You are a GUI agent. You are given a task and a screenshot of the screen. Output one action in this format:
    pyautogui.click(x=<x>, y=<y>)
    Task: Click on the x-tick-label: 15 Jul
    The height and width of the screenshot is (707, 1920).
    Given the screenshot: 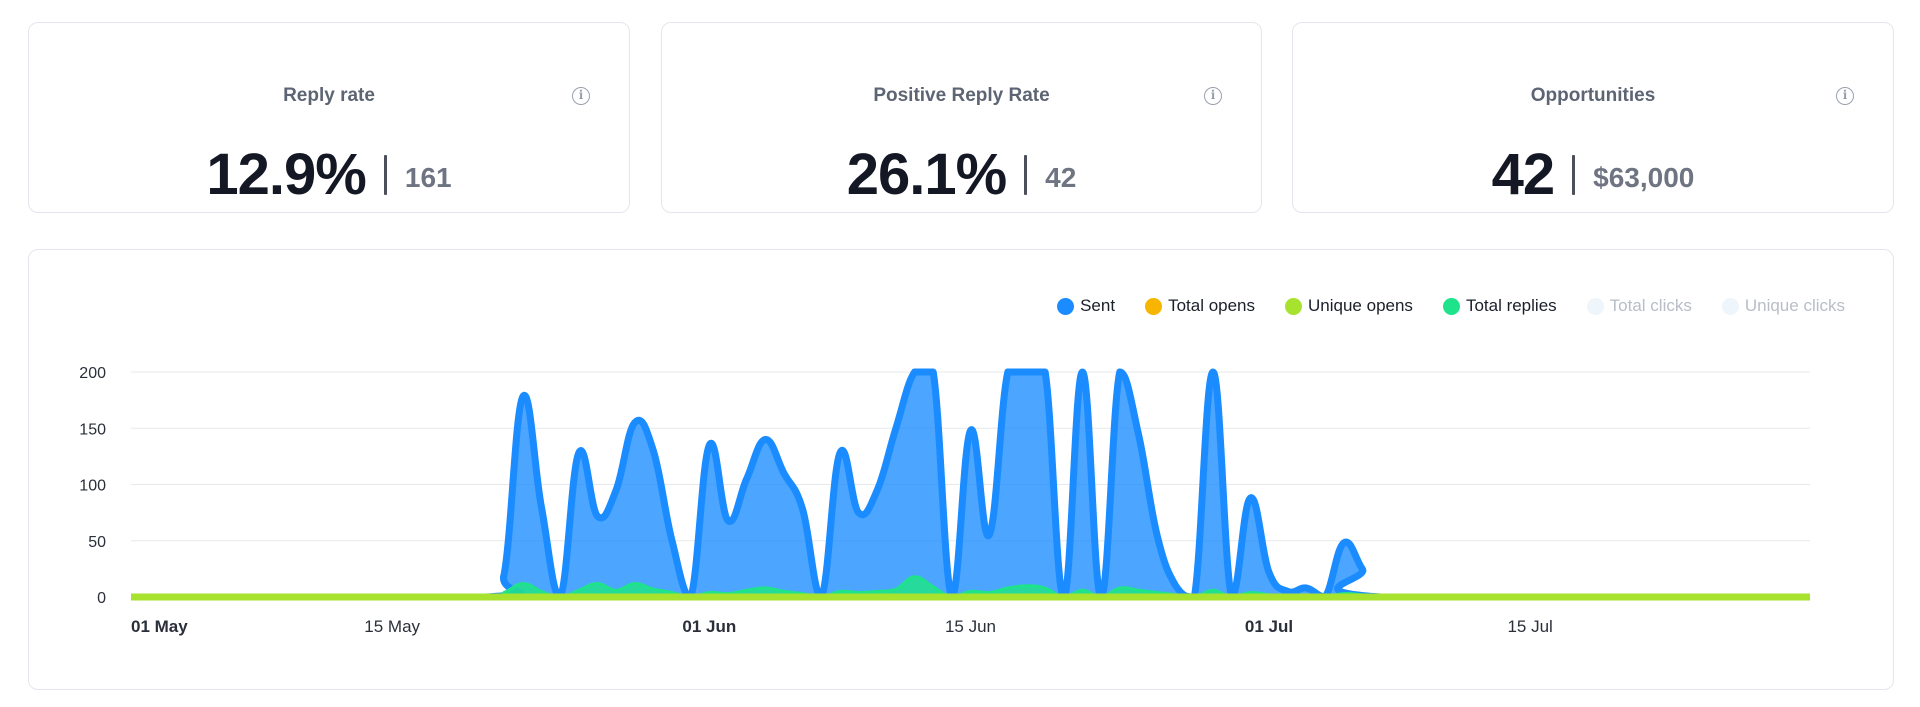 What is the action you would take?
    pyautogui.click(x=1529, y=626)
    